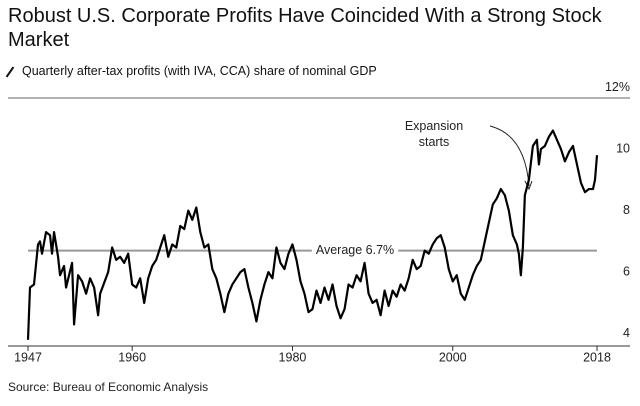 The width and height of the screenshot is (640, 406). Describe the element at coordinates (453, 357) in the screenshot. I see `x-tick-label: 2000` at that location.